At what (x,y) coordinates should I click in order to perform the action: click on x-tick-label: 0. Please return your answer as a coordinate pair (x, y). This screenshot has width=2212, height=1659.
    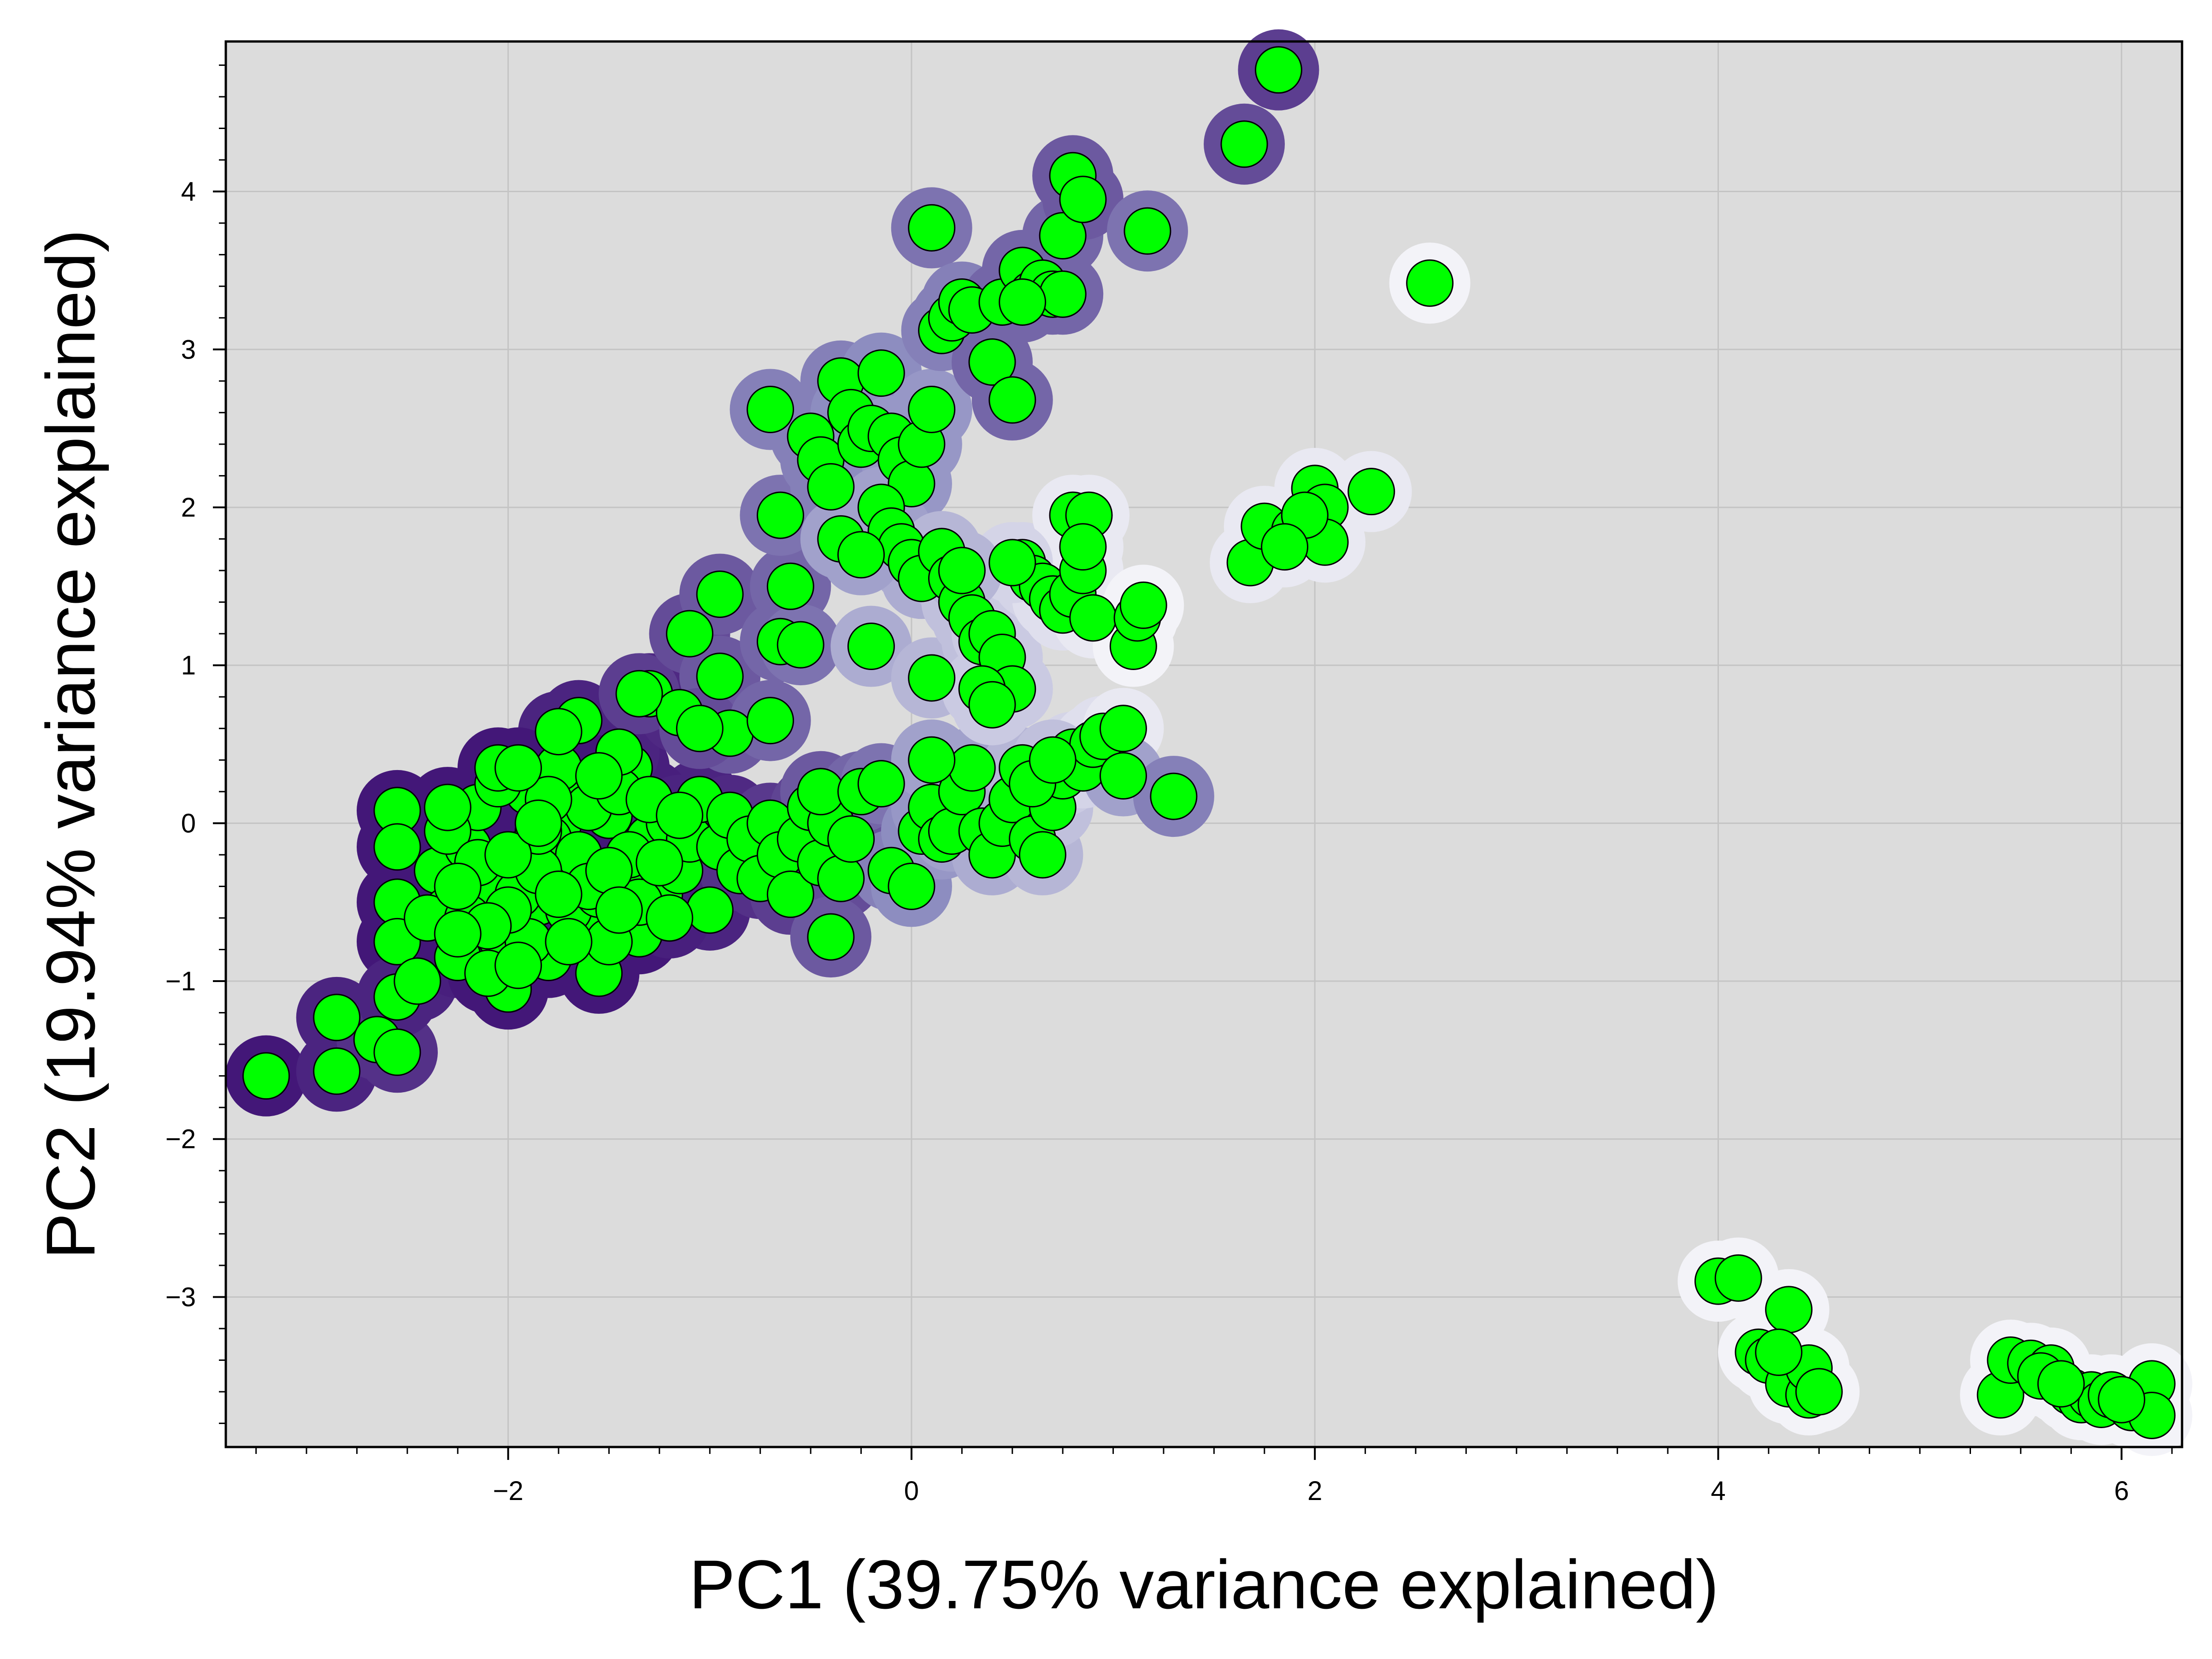
    Looking at the image, I should click on (911, 1491).